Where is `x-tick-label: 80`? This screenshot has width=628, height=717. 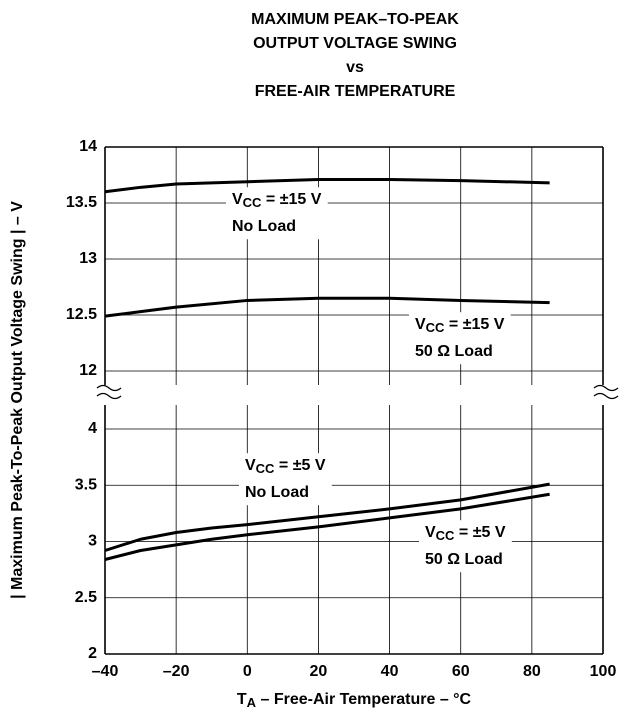
x-tick-label: 80 is located at coordinates (532, 671).